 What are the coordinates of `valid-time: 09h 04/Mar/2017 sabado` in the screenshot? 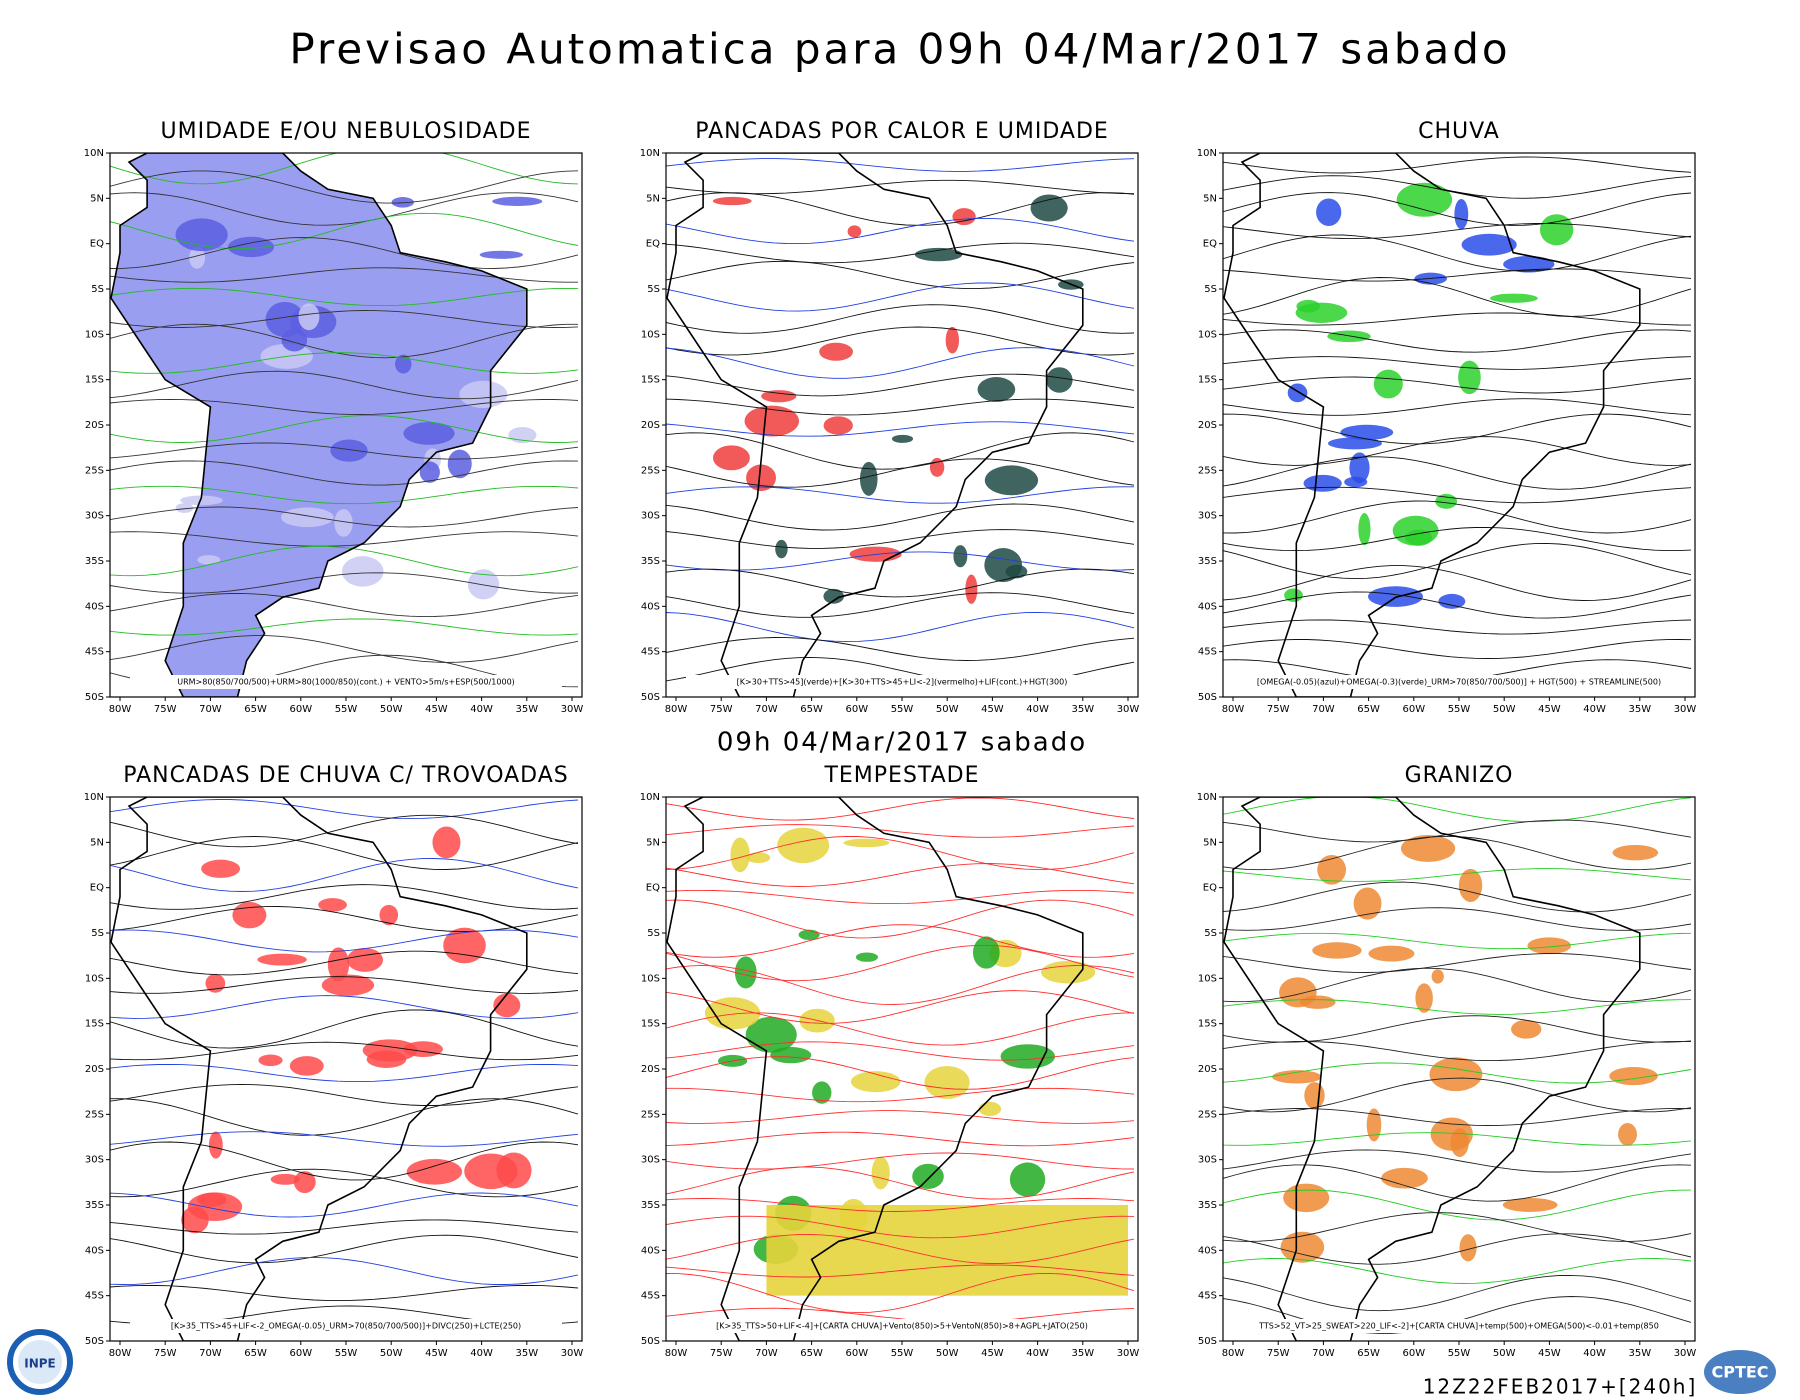 It's located at (902, 743).